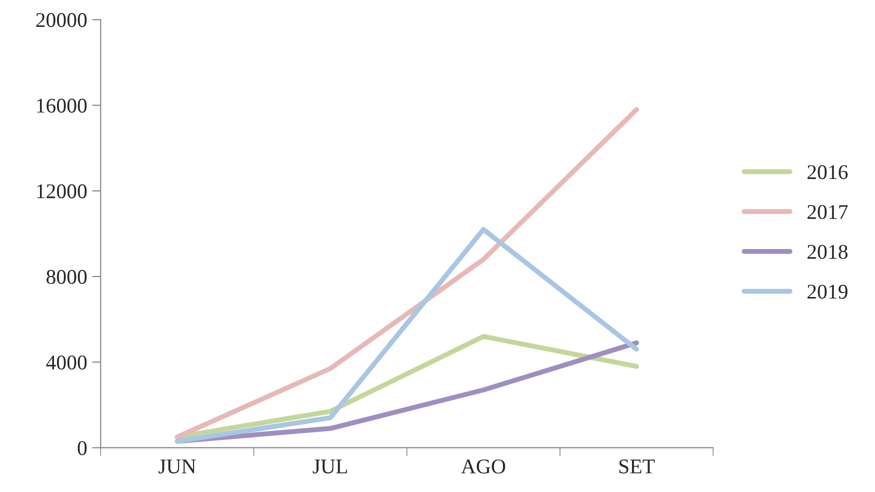 This screenshot has width=875, height=492. What do you see at coordinates (61, 20) in the screenshot?
I see `y-tick-label: 20000` at bounding box center [61, 20].